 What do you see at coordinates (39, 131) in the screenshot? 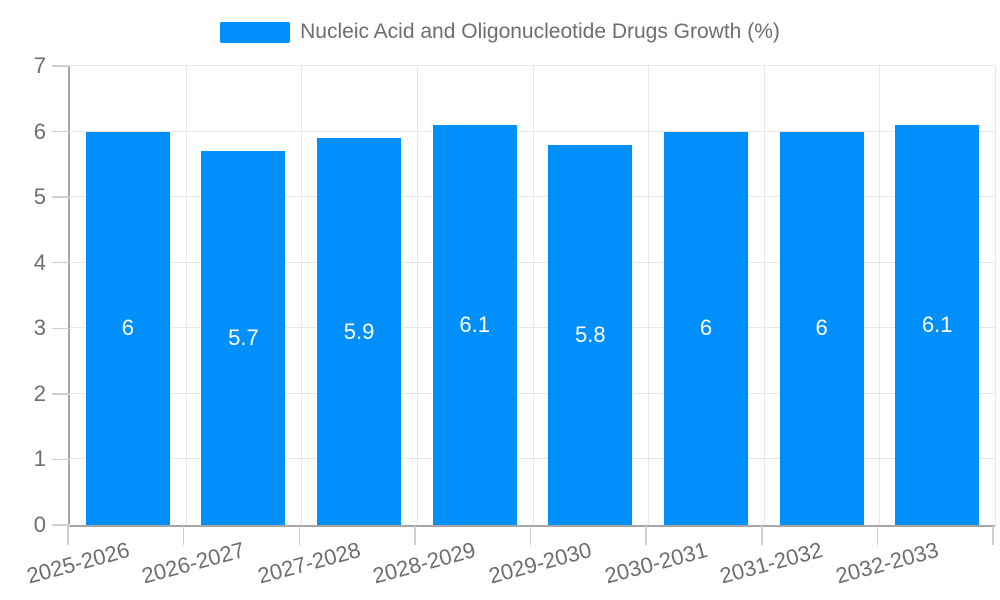
I see `y-axis-tick-label: 6` at bounding box center [39, 131].